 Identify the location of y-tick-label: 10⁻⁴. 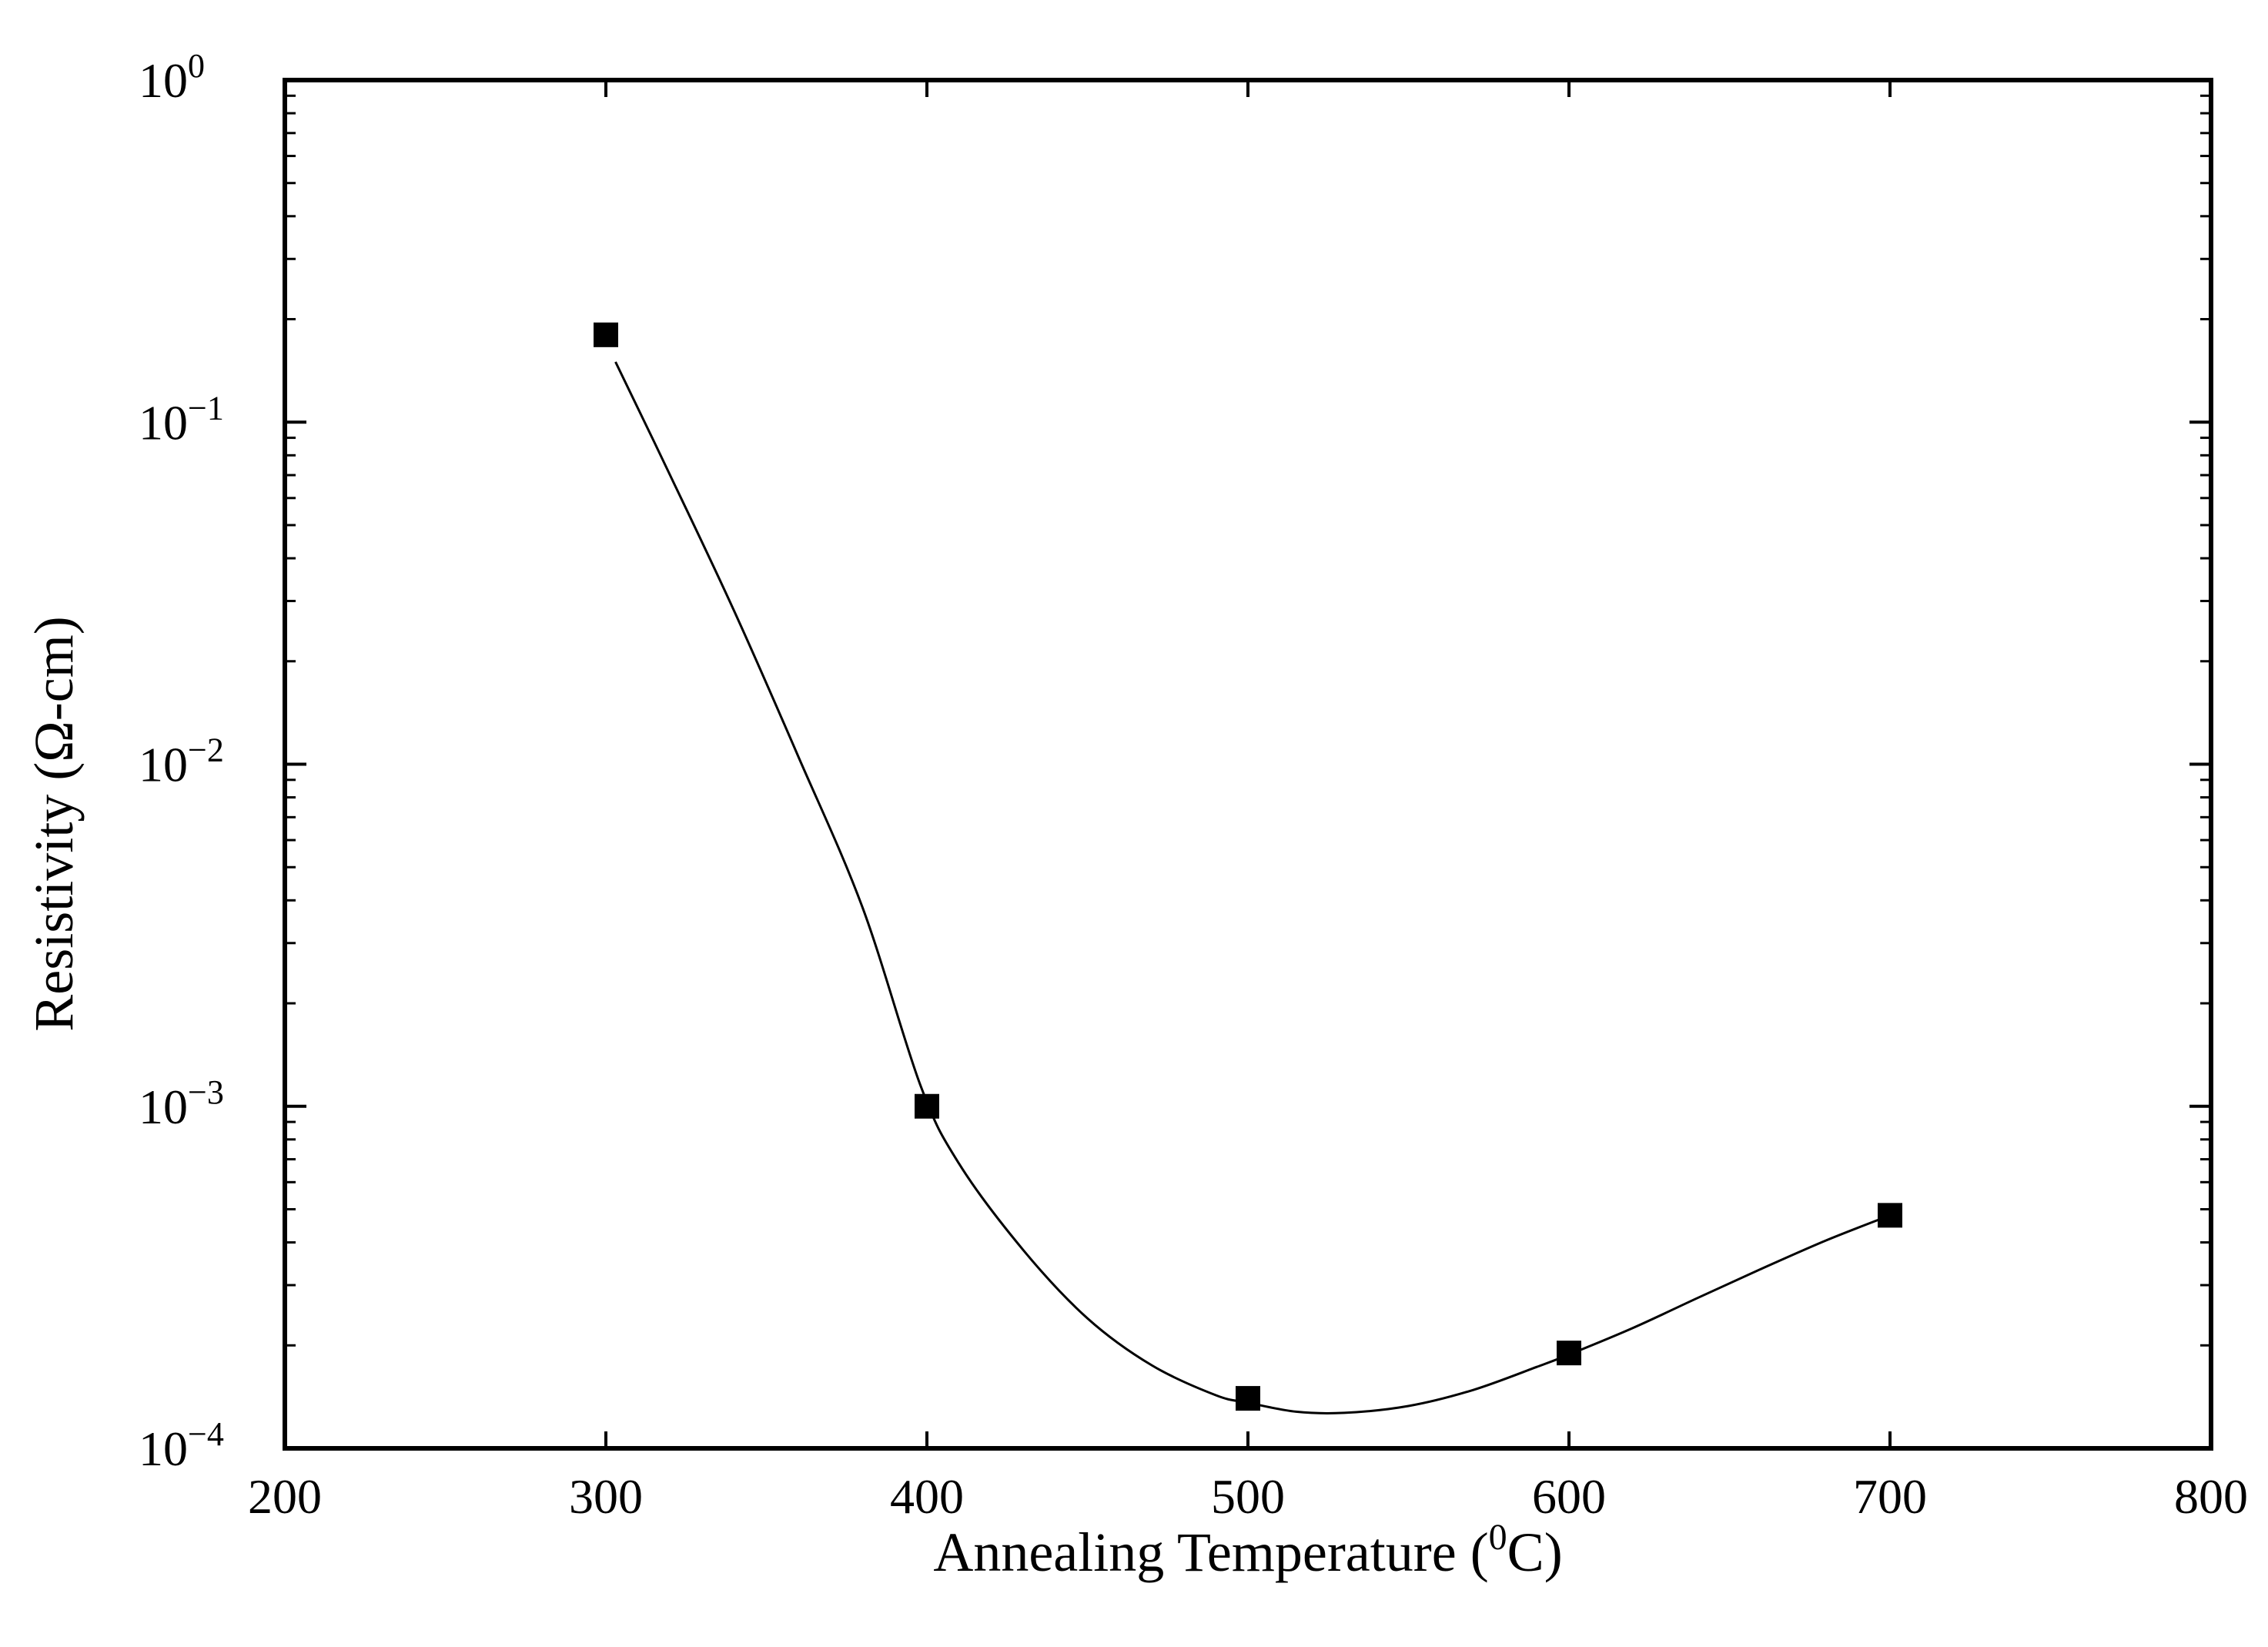
(181, 1445).